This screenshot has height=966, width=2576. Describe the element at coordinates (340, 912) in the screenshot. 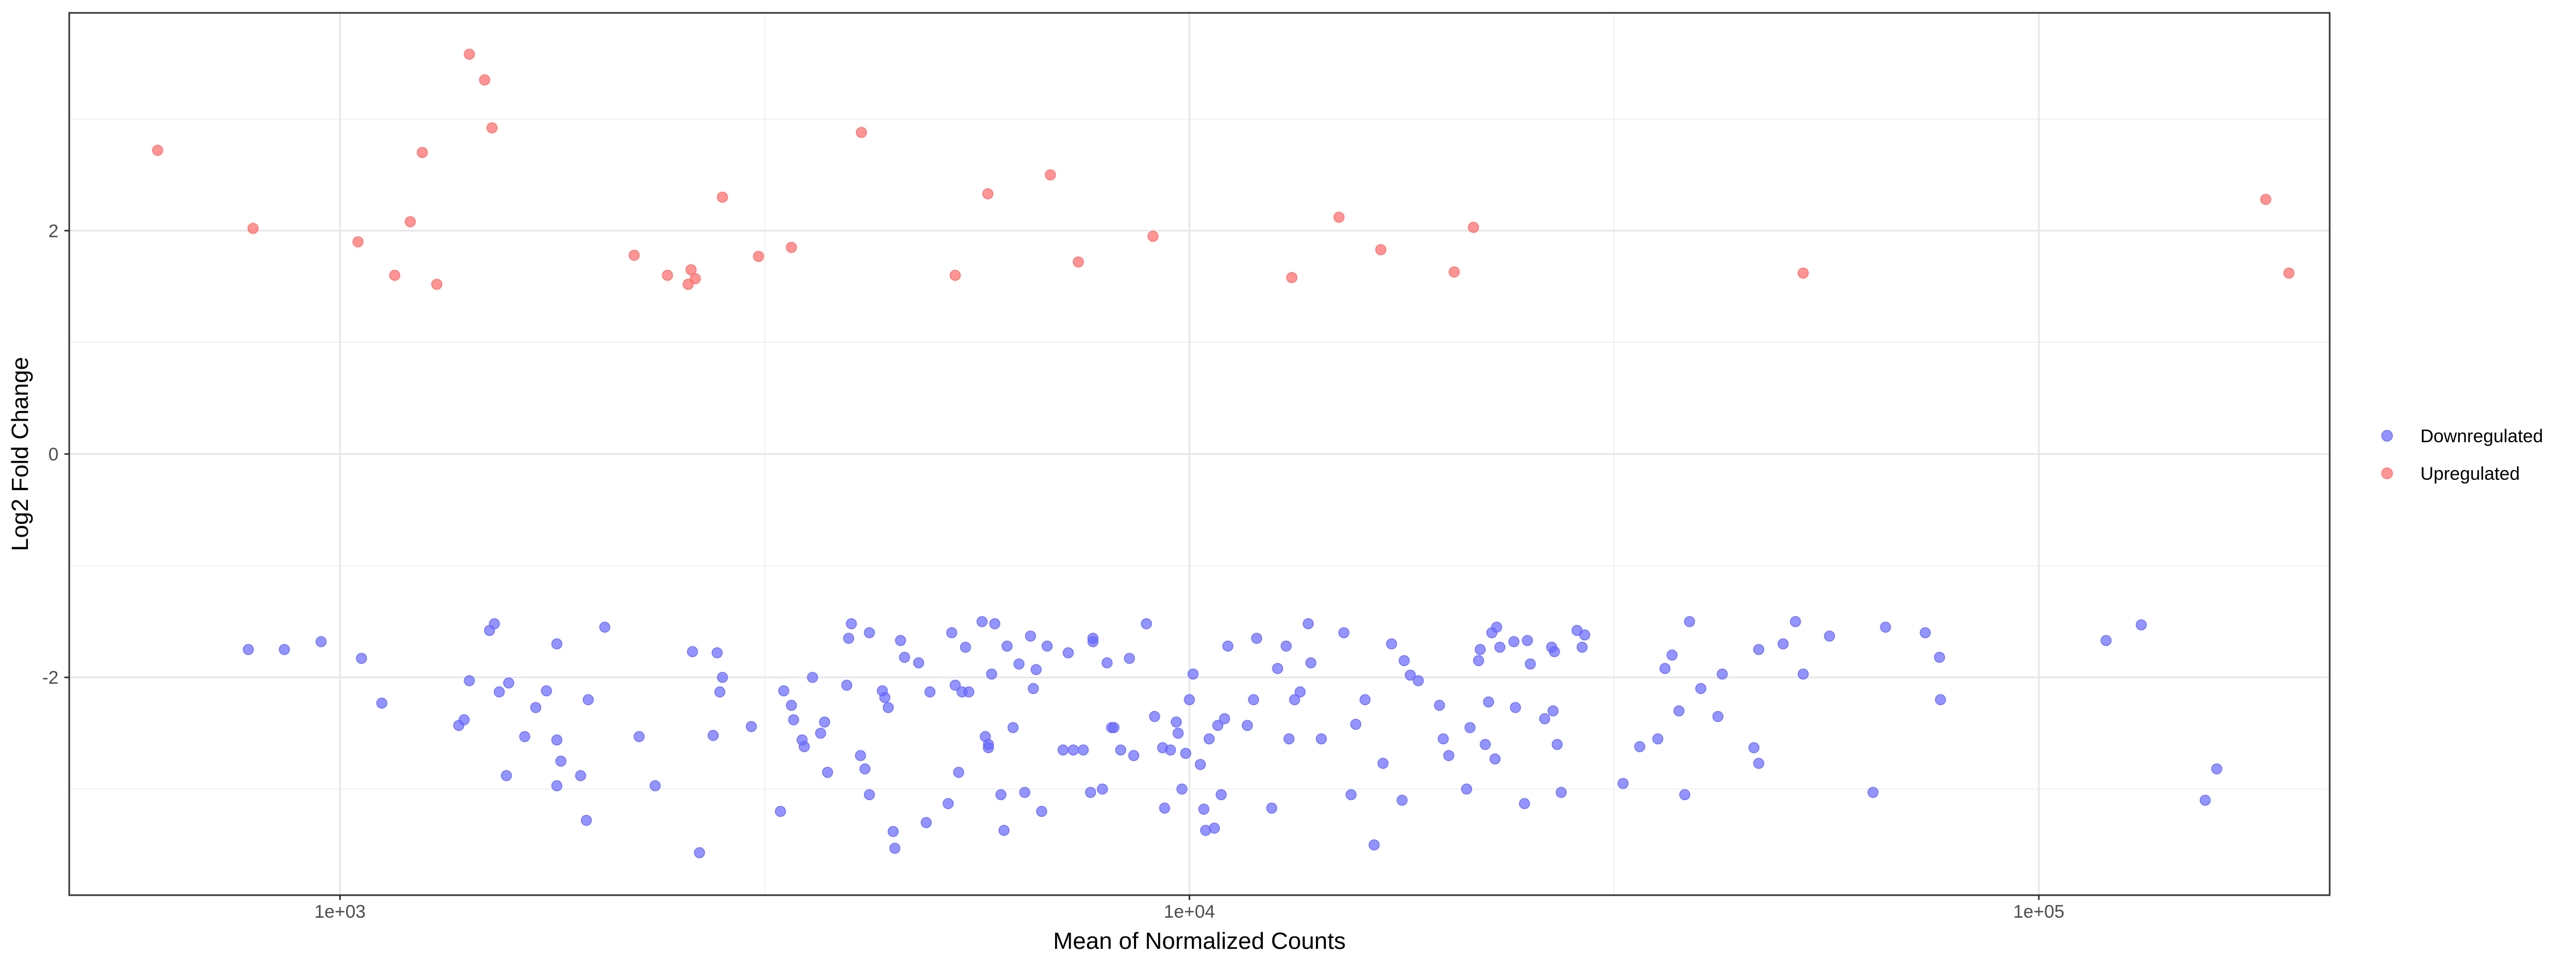

I see `x-tick-label: 1e+03` at that location.